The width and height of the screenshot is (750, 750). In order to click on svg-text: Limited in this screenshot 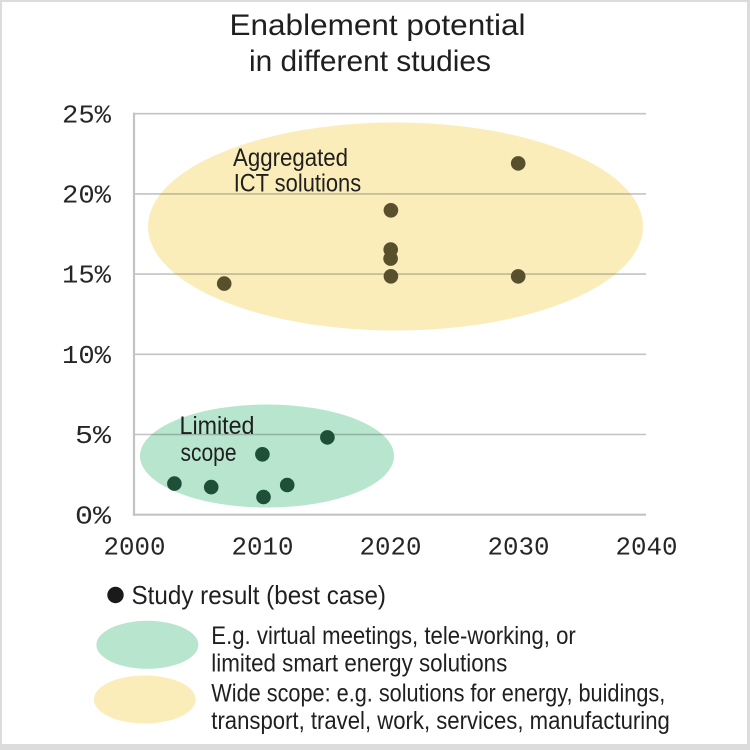, I will do `click(217, 426)`.